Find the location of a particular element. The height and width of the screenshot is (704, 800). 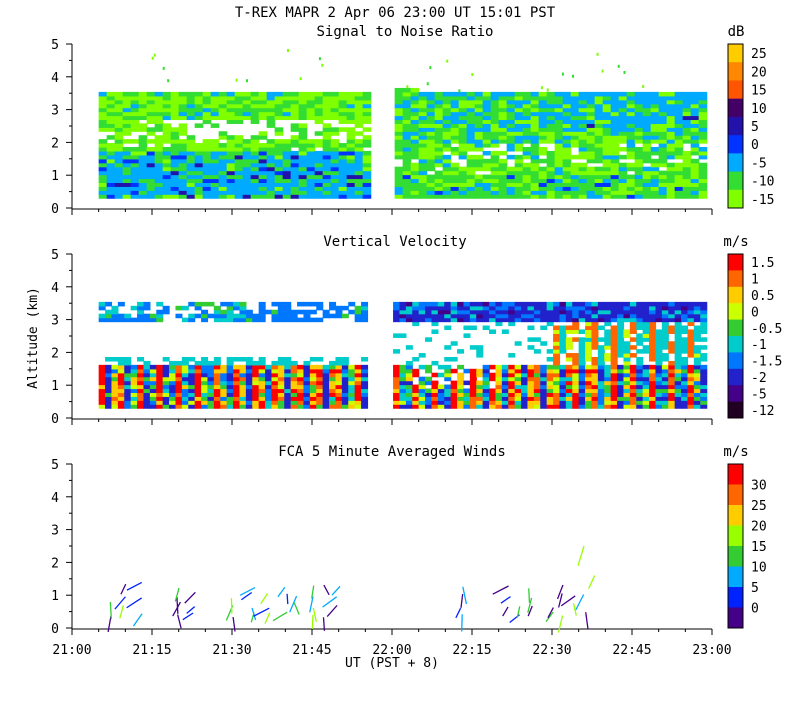

snr-speckle is located at coordinates (428, 83).